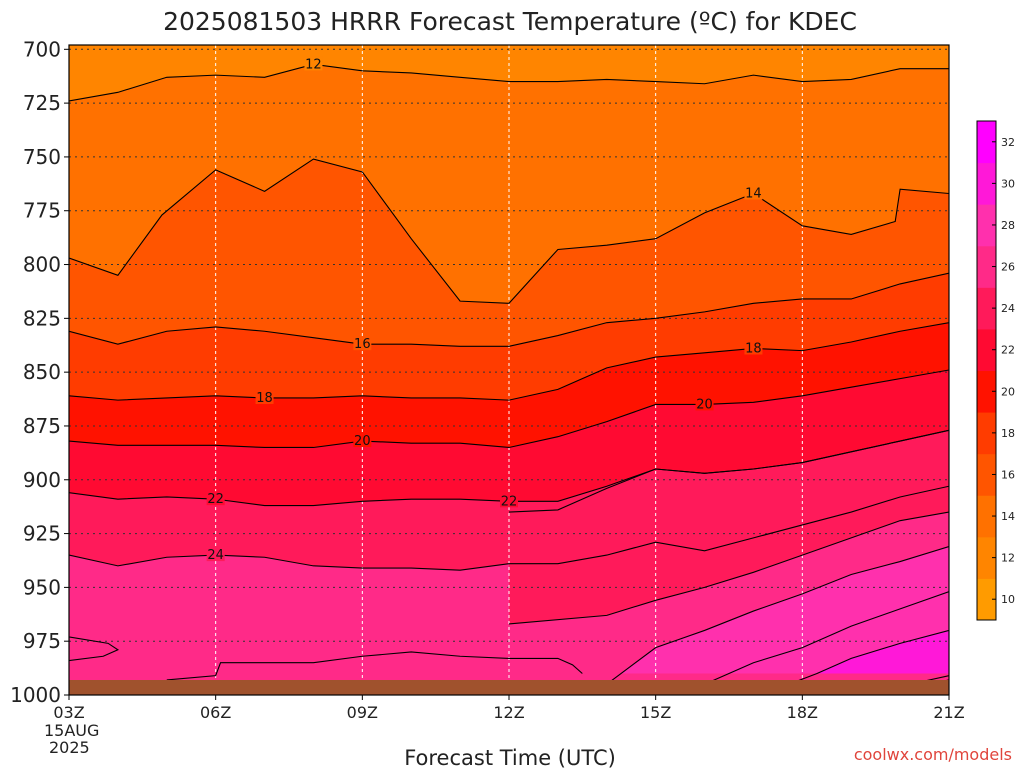 The height and width of the screenshot is (768, 1024). I want to click on y-tick-label-825: 825, so click(42, 318).